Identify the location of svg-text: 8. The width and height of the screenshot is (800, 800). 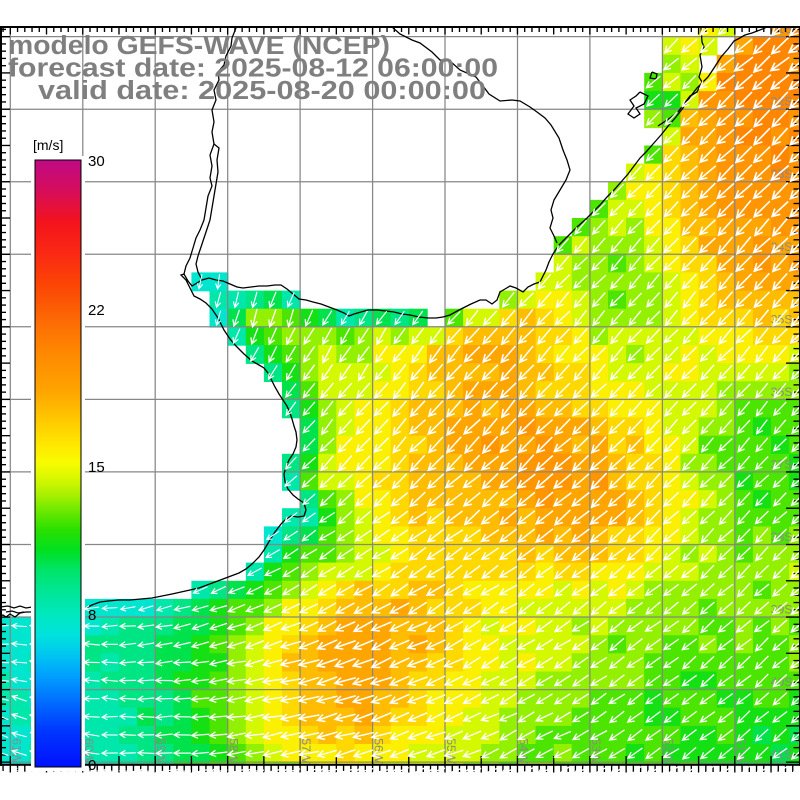
(92, 615).